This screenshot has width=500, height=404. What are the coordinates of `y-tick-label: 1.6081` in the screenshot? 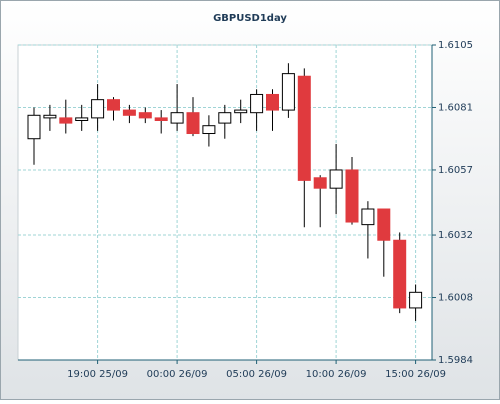 It's located at (455, 107).